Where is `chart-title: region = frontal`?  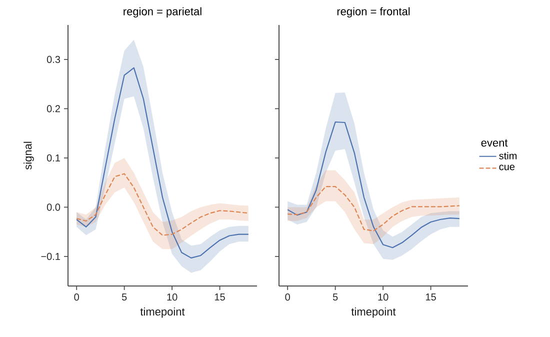 chart-title: region = frontal is located at coordinates (373, 12).